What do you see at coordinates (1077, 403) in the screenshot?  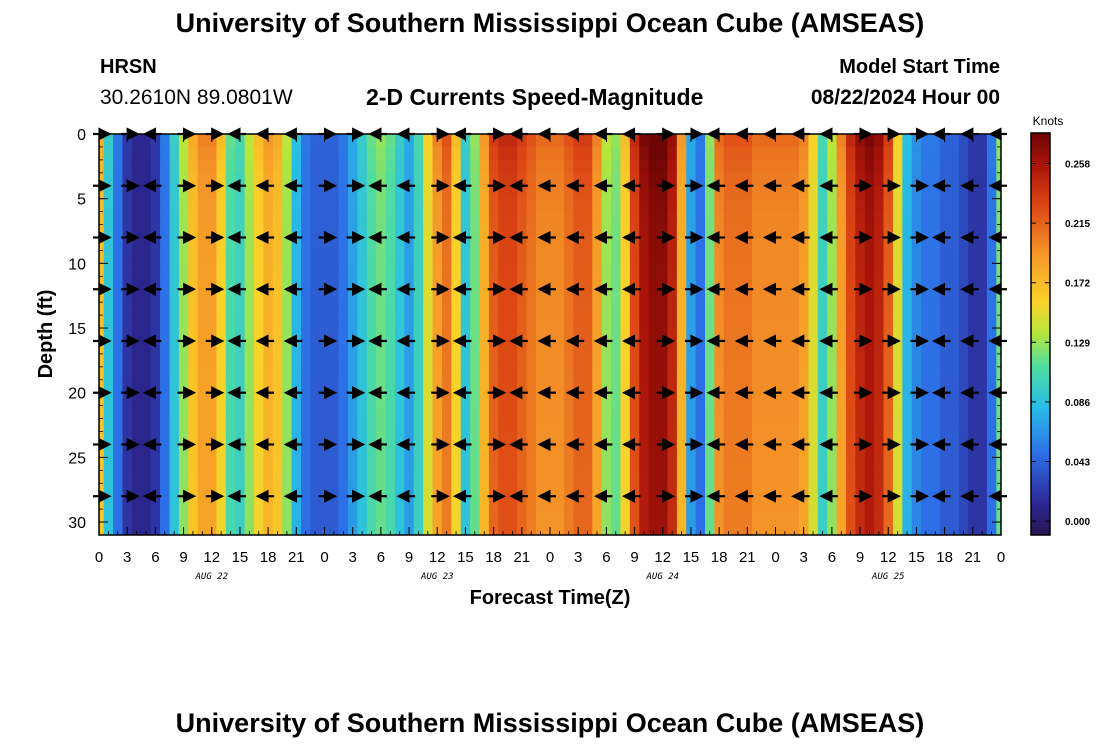 I see `colorbar-tick-label: 0.086` at bounding box center [1077, 403].